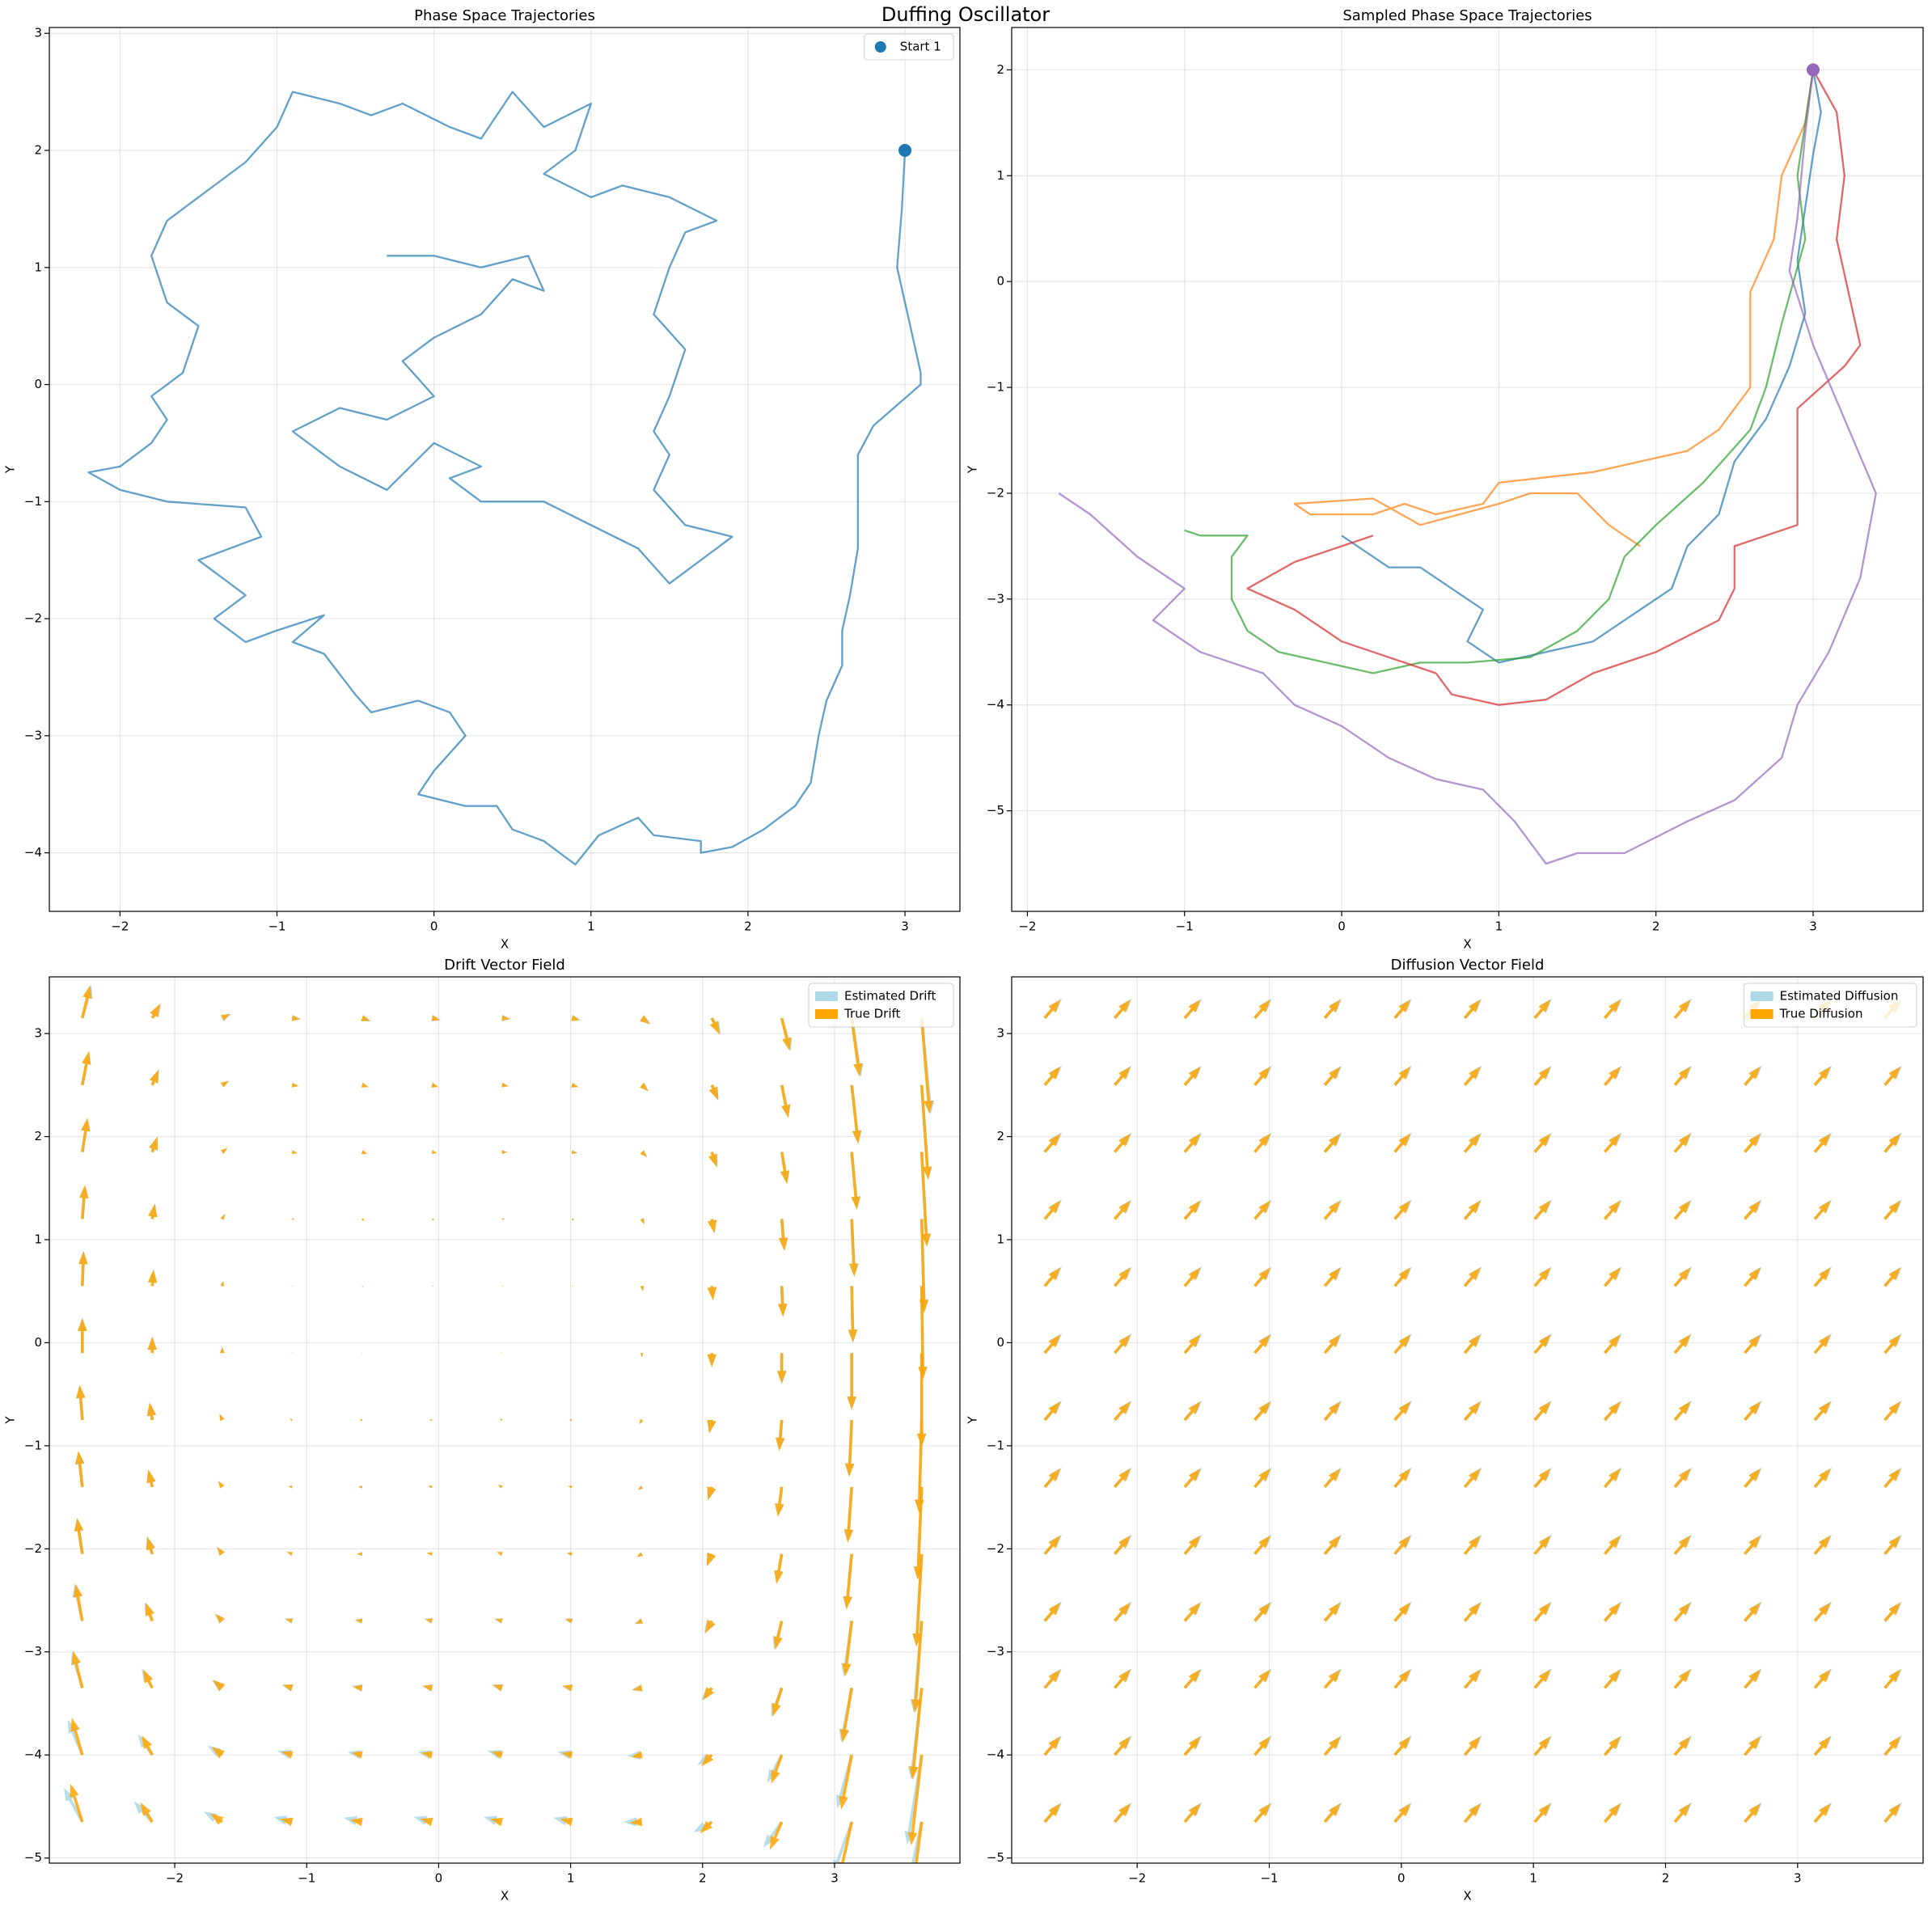 The width and height of the screenshot is (1932, 1906). I want to click on y-axis-label: Y, so click(10, 1420).